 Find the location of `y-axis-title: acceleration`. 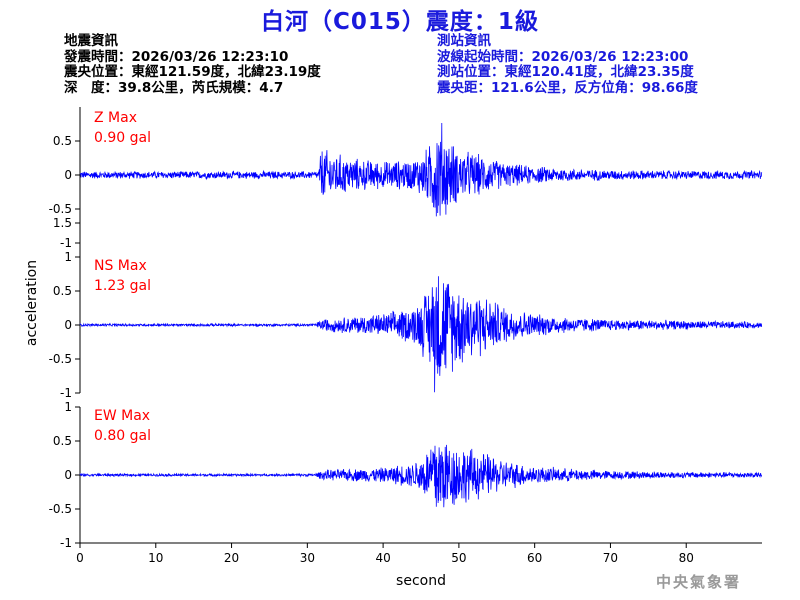

y-axis-title: acceleration is located at coordinates (32, 303).